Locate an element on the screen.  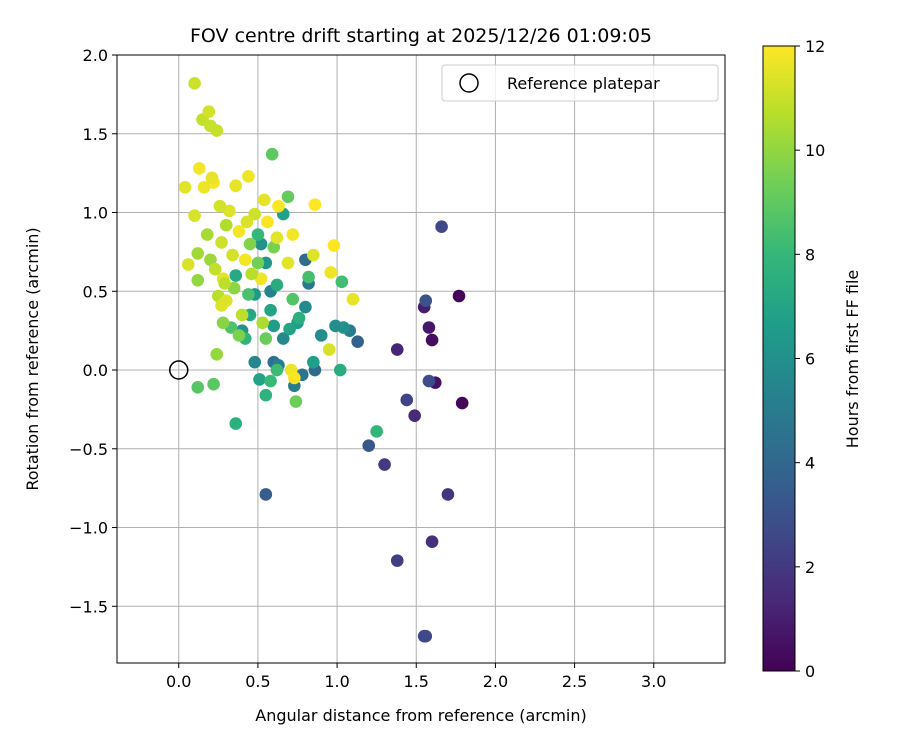
y-axis-label: Rotation from reference (arcmin) is located at coordinates (32, 358).